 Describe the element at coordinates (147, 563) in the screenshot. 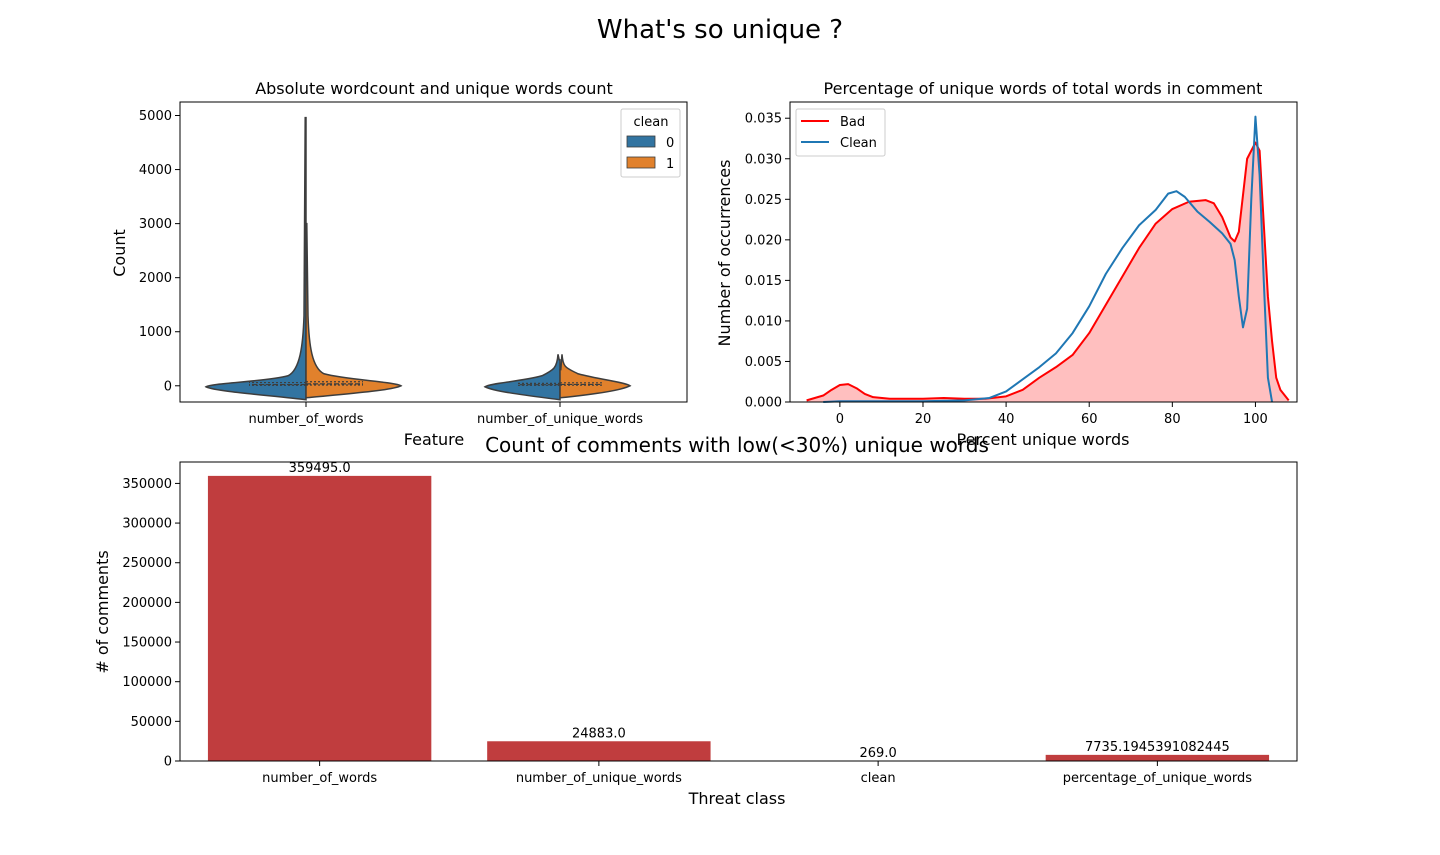

I see `bar-ytick-label: 250000` at that location.